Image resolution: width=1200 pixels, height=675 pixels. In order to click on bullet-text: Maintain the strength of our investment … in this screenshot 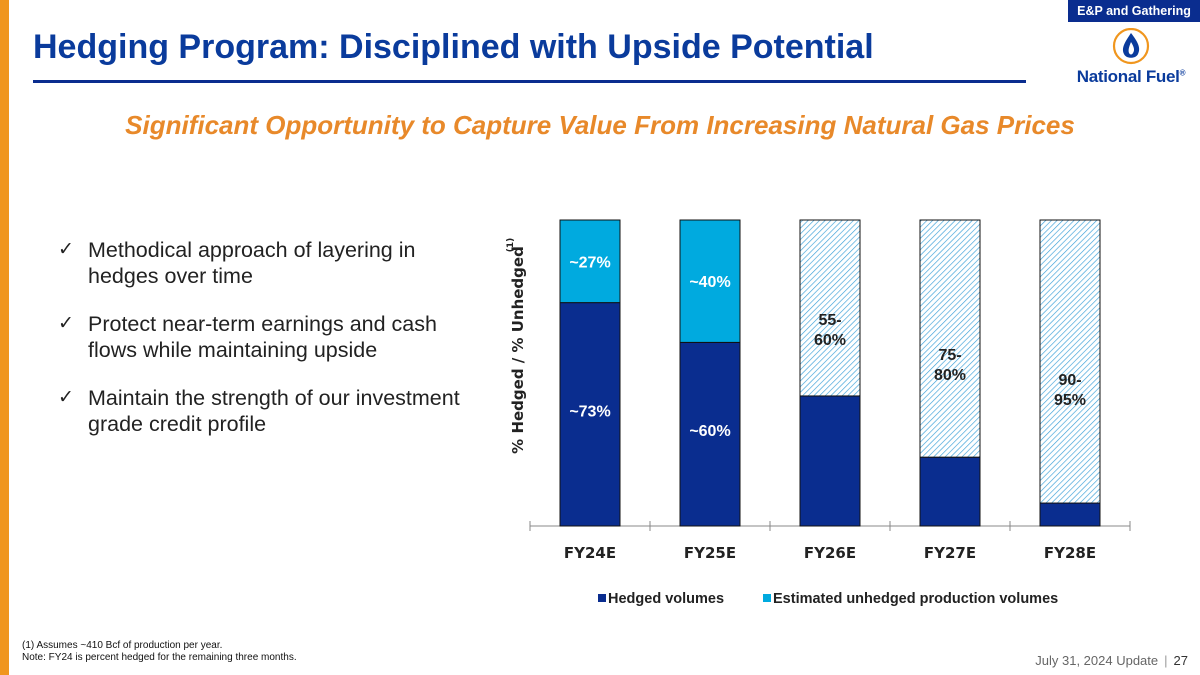, I will do `click(274, 411)`.